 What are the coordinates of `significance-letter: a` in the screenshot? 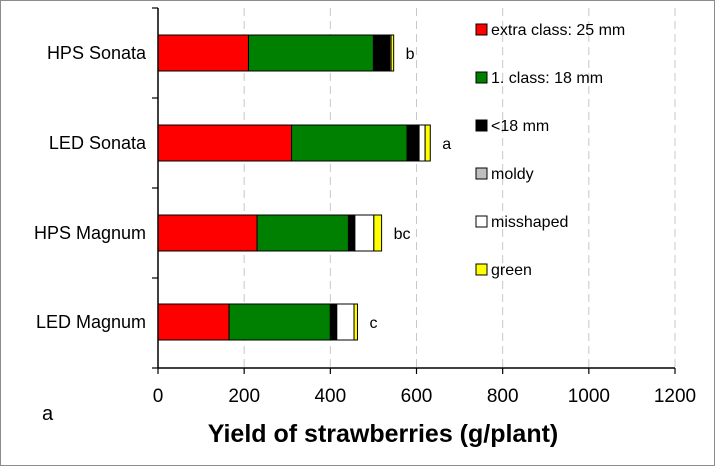 It's located at (446, 144).